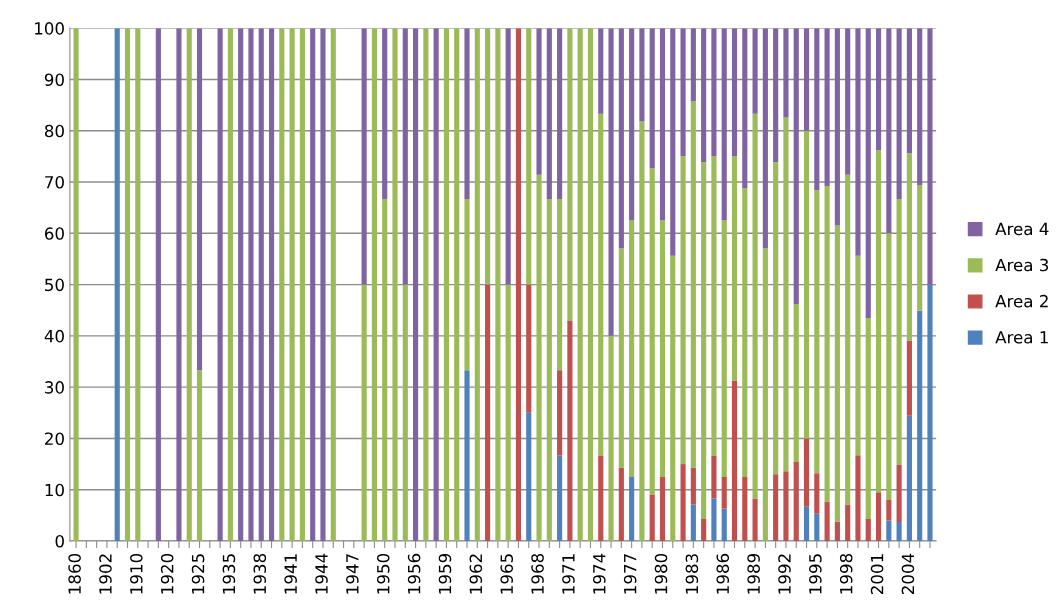 The image size is (1059, 612). Describe the element at coordinates (414, 573) in the screenshot. I see `x-tick-label: 1956` at that location.